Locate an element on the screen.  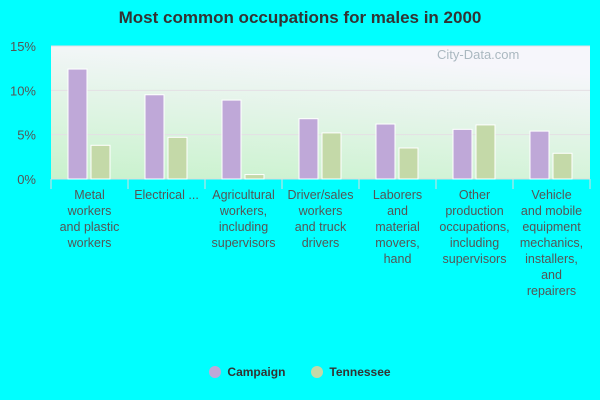
y-tick-label: 5% is located at coordinates (26, 135).